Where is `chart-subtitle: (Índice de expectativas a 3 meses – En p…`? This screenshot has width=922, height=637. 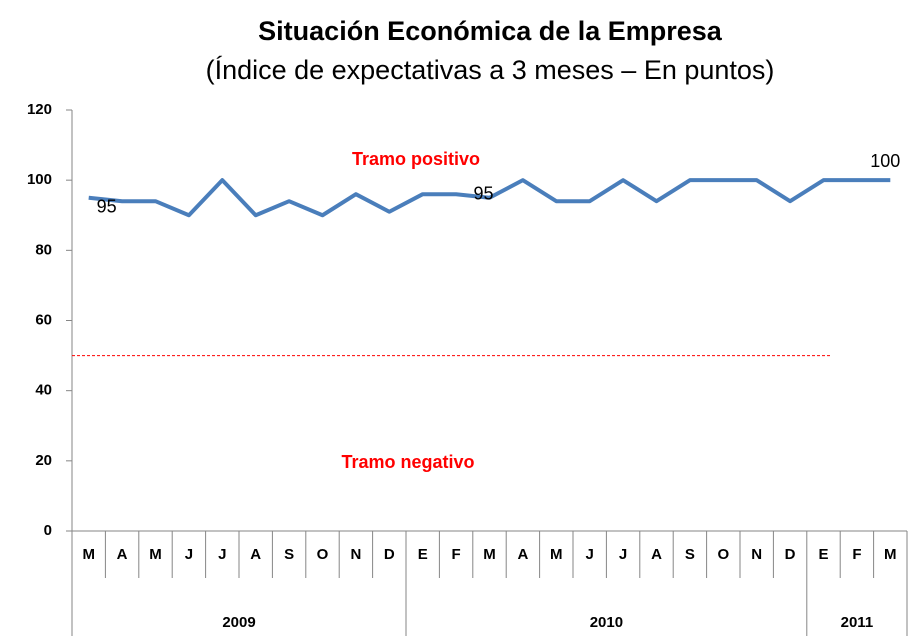 chart-subtitle: (Índice de expectativas a 3 meses – En p… is located at coordinates (490, 70).